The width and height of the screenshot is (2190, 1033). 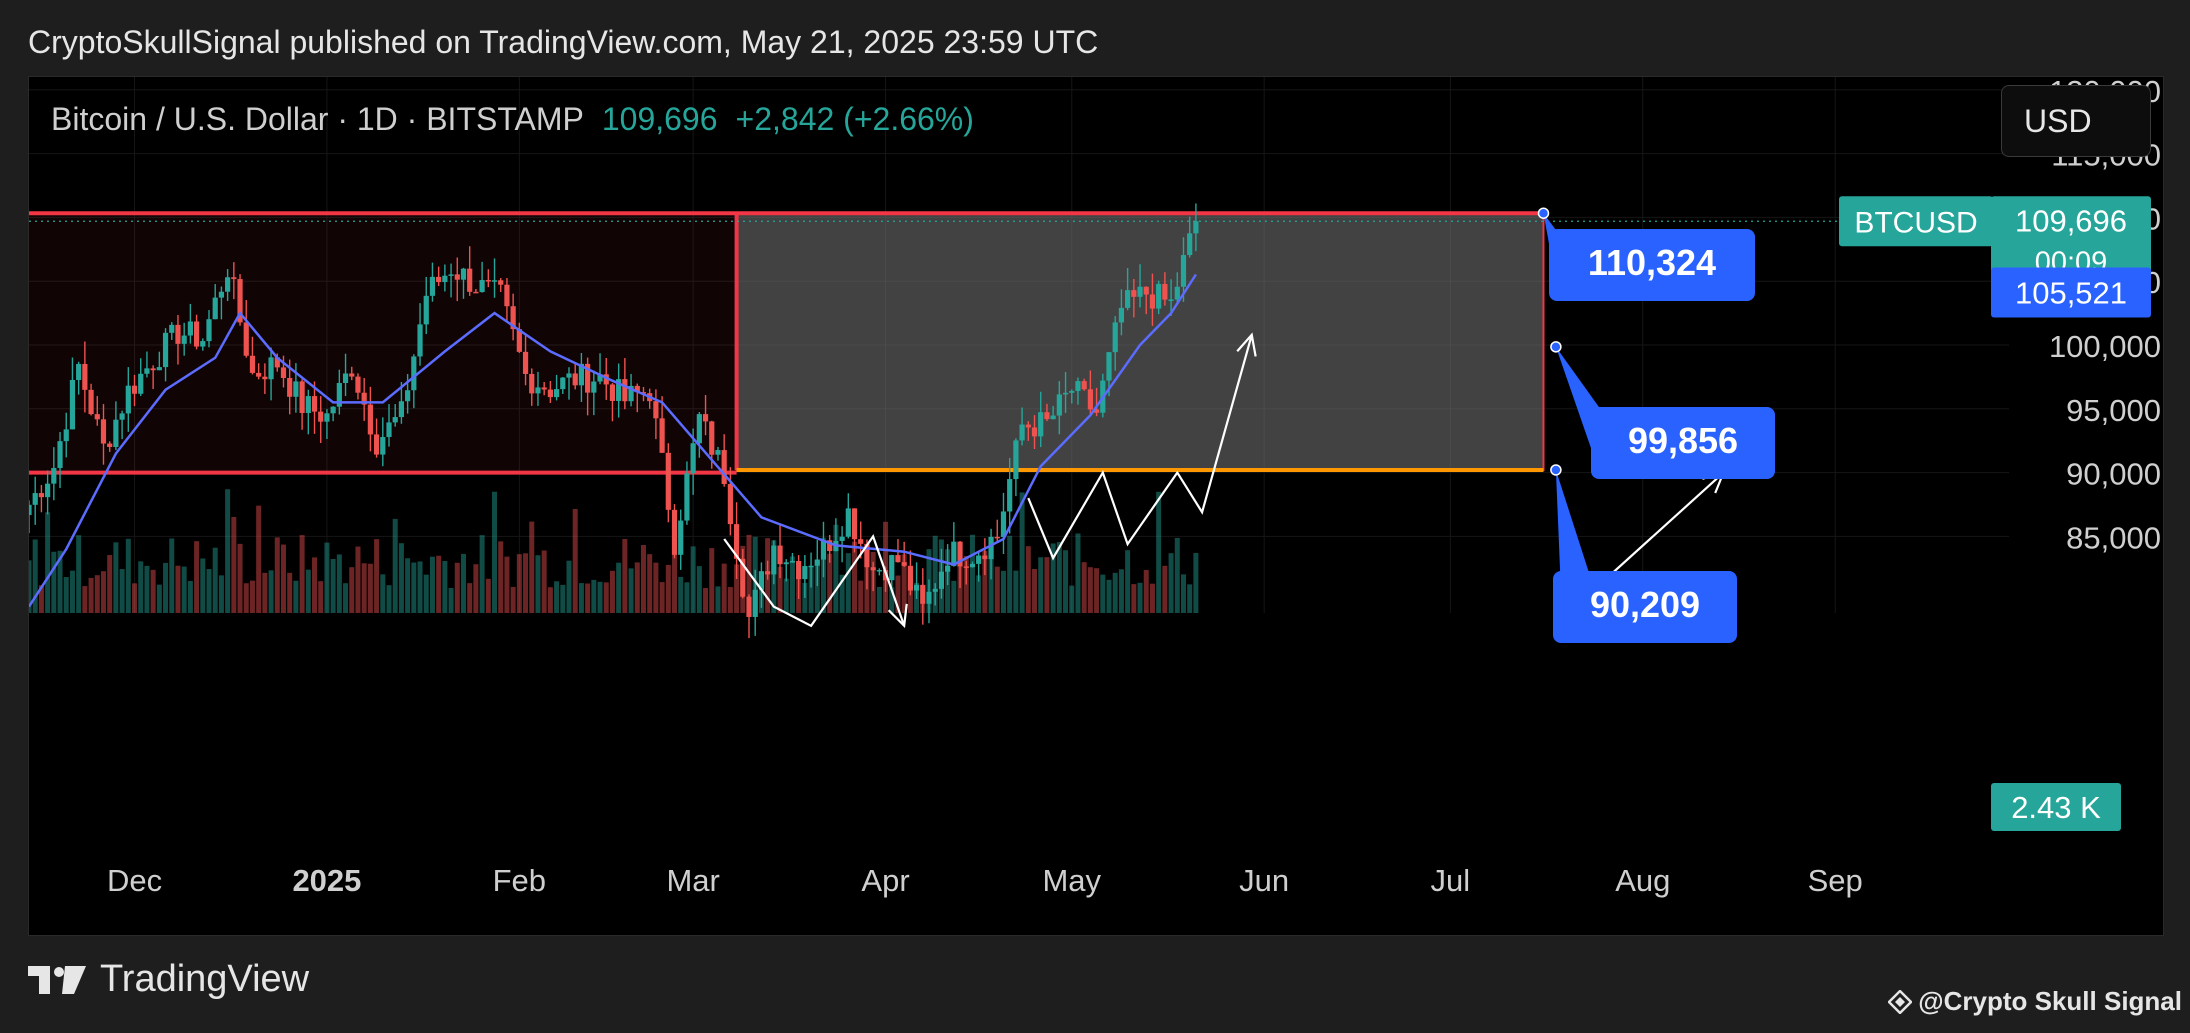 What do you see at coordinates (57, 979) in the screenshot?
I see `tradingview-logo-icon` at bounding box center [57, 979].